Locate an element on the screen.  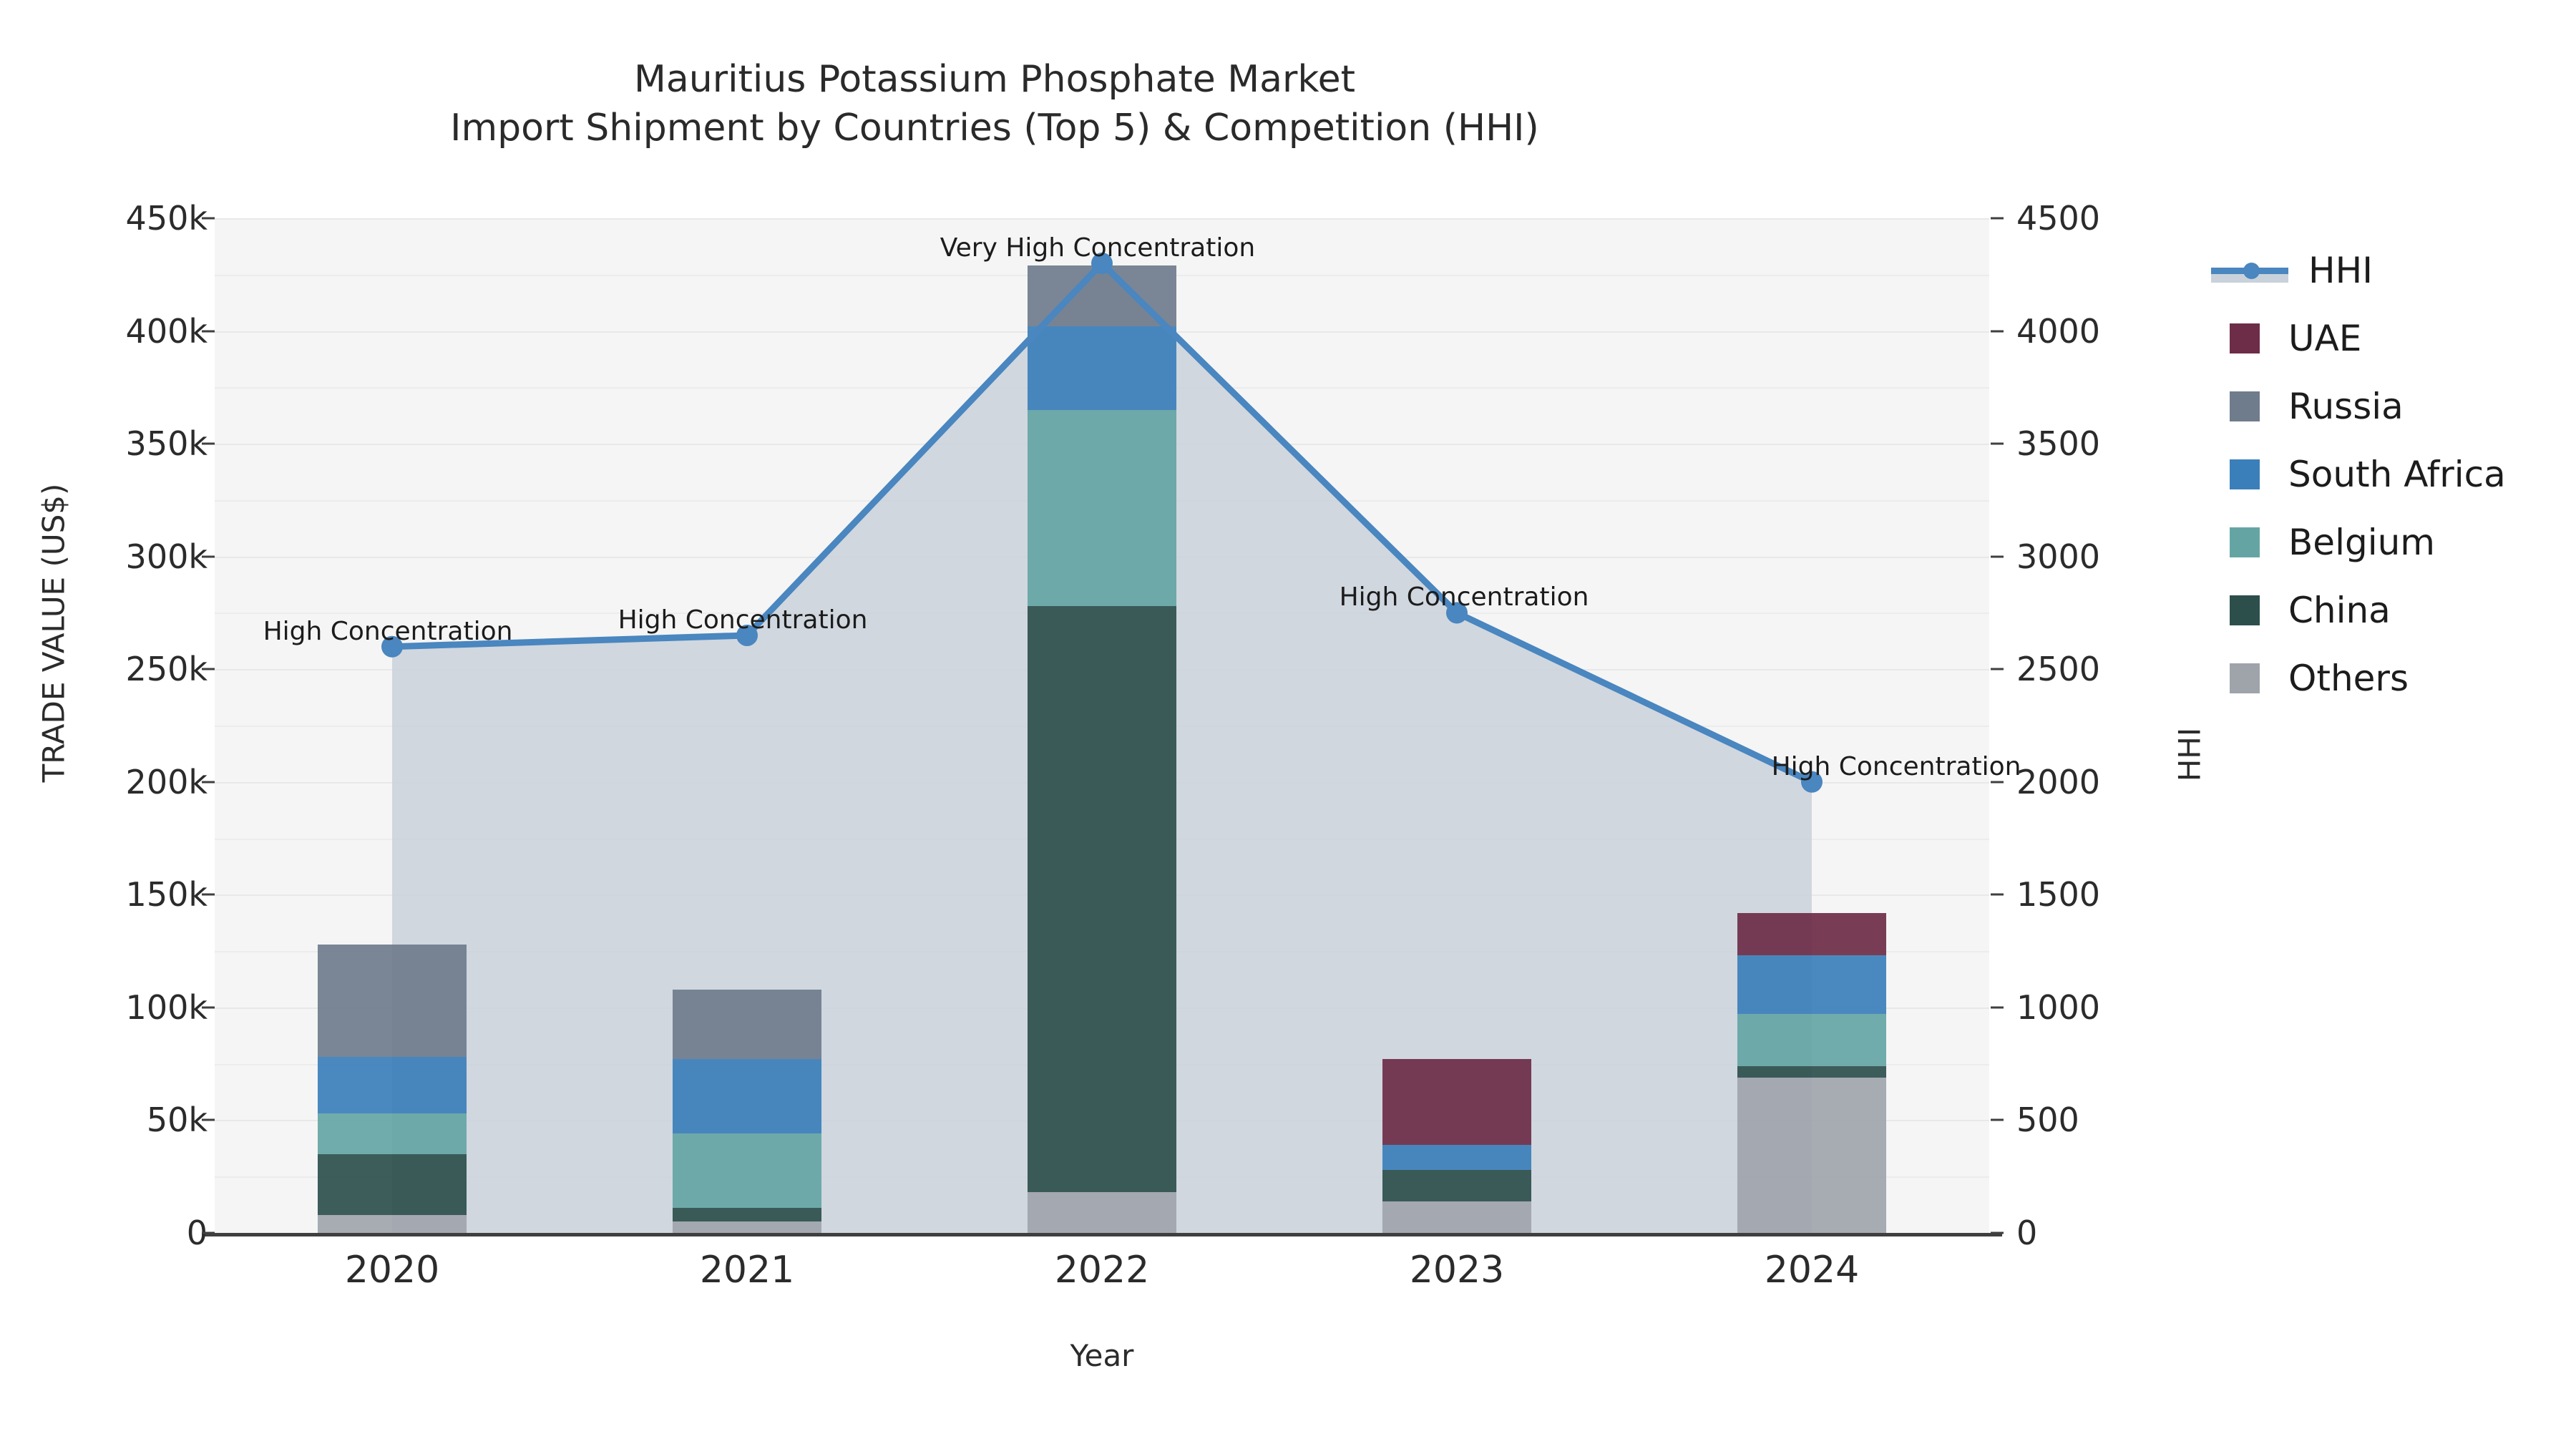
y-axis-left-tick: 100k is located at coordinates (166, 1007).